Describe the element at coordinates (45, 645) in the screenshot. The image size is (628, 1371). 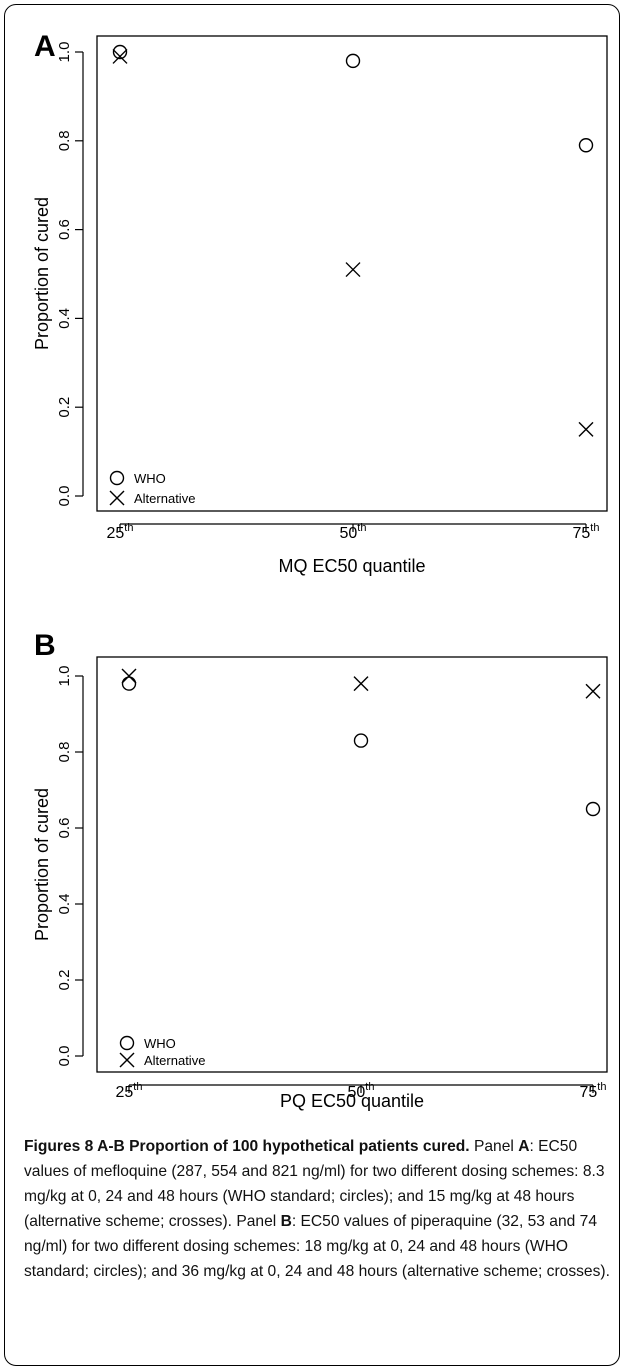
I see `panel-label: B` at that location.